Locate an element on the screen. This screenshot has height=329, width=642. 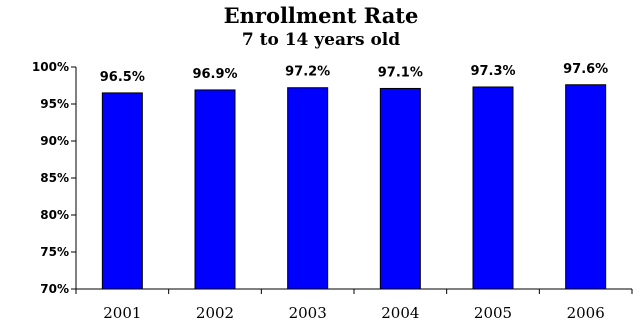
x-tick-label-2005: 2005 is located at coordinates (493, 313).